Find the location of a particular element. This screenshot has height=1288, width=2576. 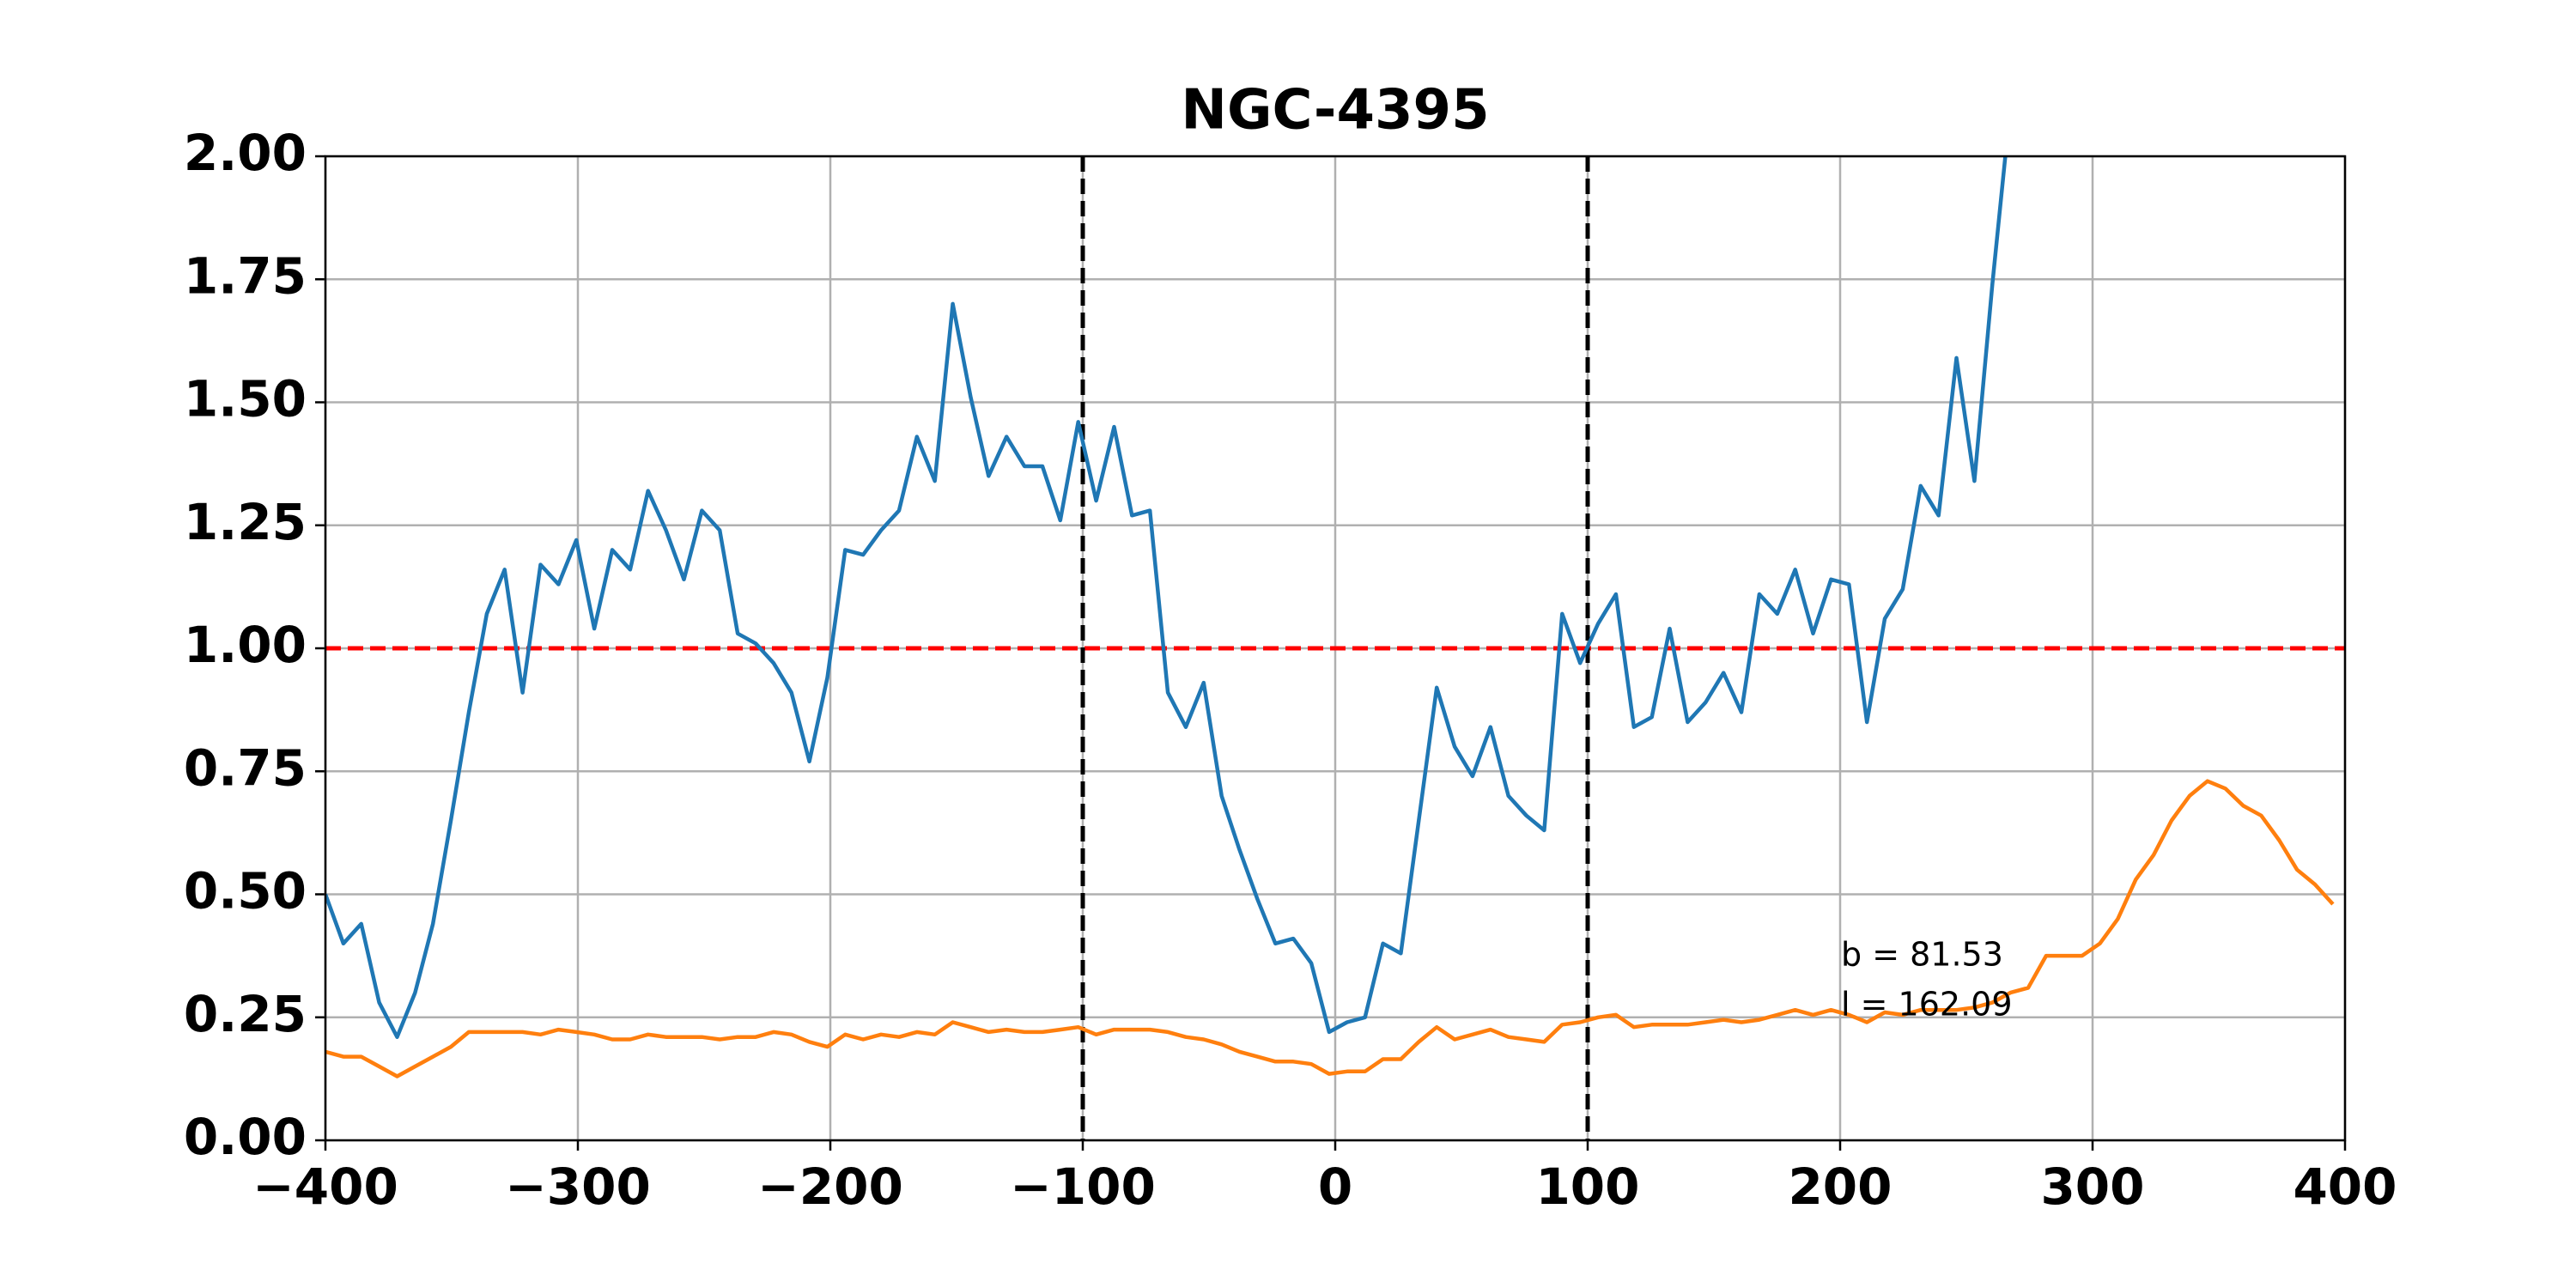

x-tick-label: −100 is located at coordinates (1083, 1186).